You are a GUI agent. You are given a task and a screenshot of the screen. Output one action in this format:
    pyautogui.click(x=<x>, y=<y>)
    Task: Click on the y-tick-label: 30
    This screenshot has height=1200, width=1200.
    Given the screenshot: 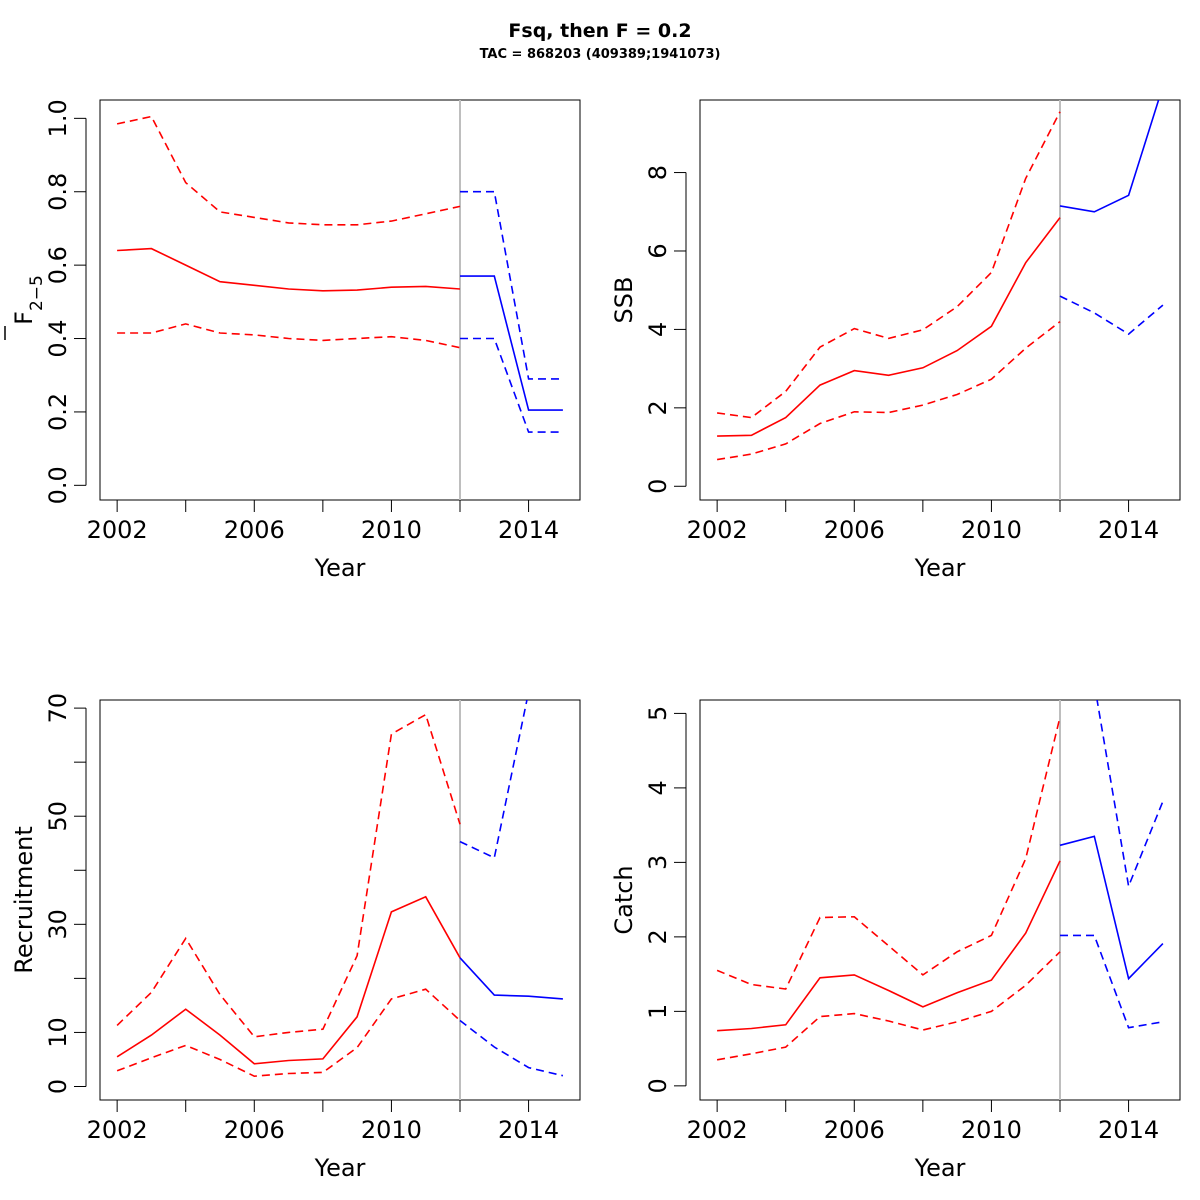 What is the action you would take?
    pyautogui.click(x=58, y=924)
    